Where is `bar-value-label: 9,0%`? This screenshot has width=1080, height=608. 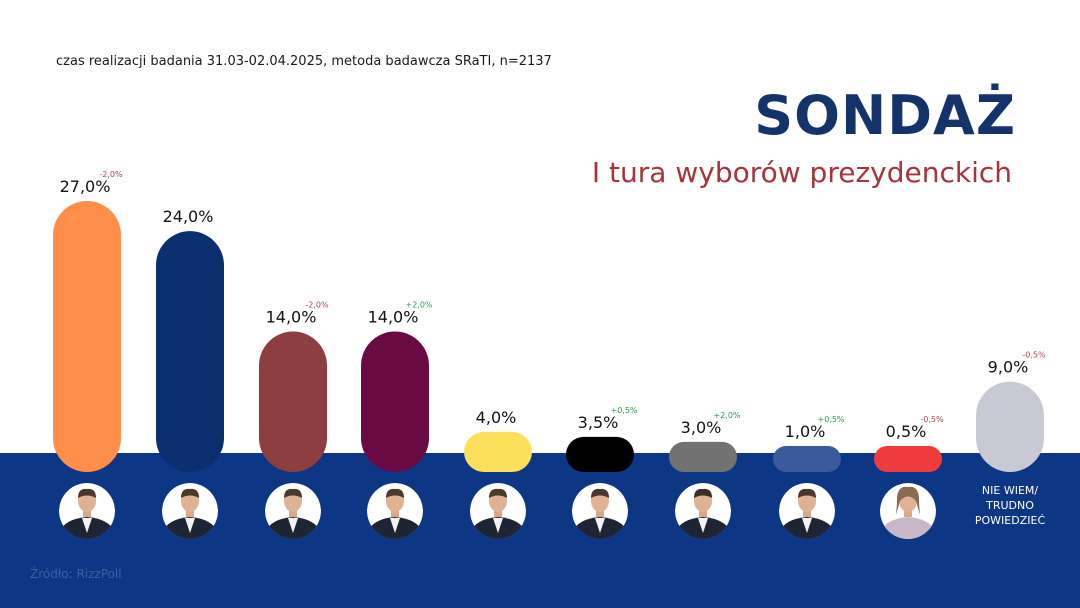 bar-value-label: 9,0% is located at coordinates (1008, 367).